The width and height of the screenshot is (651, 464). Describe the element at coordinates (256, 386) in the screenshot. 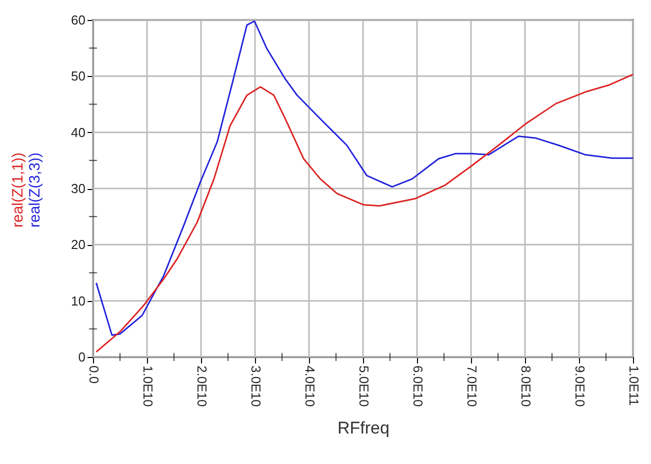

I see `x-tick-label: 3.0E10` at that location.